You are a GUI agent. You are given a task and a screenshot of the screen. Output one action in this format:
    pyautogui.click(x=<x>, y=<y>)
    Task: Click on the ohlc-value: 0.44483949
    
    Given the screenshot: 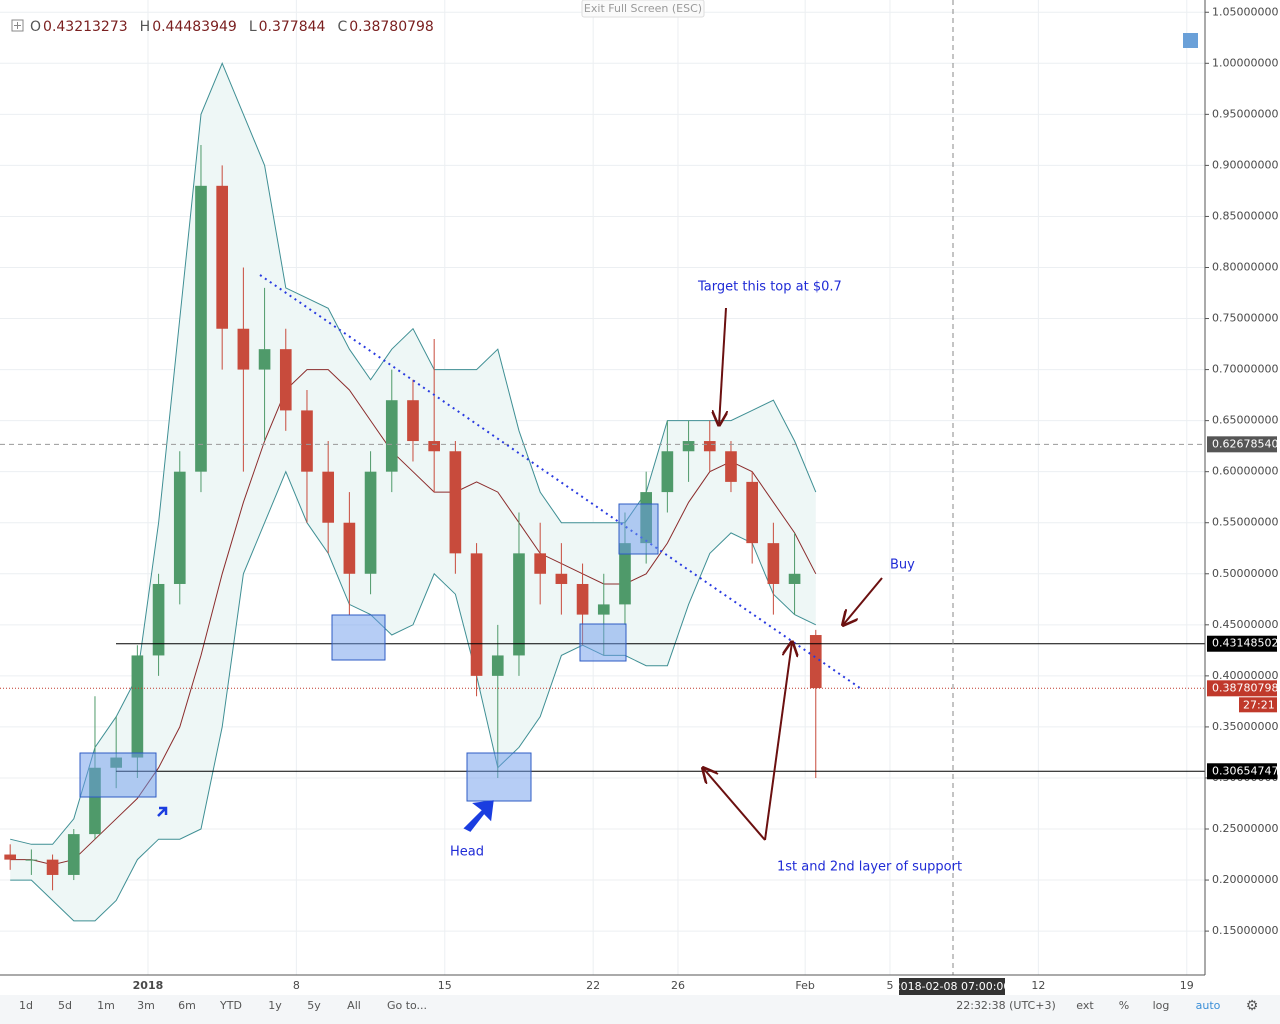 What is the action you would take?
    pyautogui.click(x=194, y=27)
    